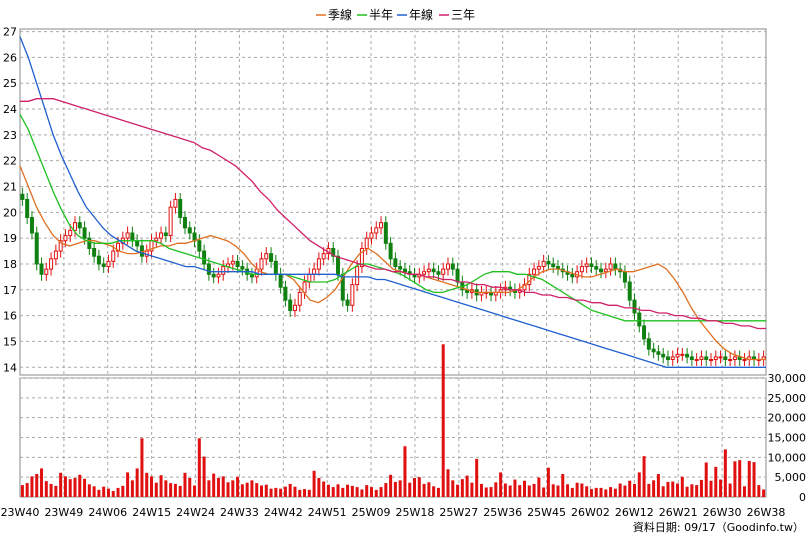 This screenshot has width=808, height=540. I want to click on x-tick-label: 26W30, so click(722, 512).